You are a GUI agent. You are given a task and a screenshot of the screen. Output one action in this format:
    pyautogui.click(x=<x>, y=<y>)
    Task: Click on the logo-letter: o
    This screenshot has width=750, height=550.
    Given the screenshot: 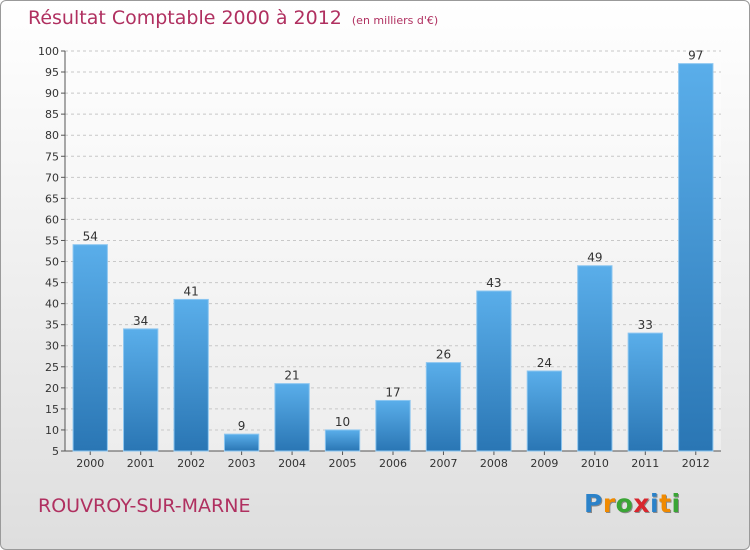 What is the action you would take?
    pyautogui.click(x=624, y=503)
    